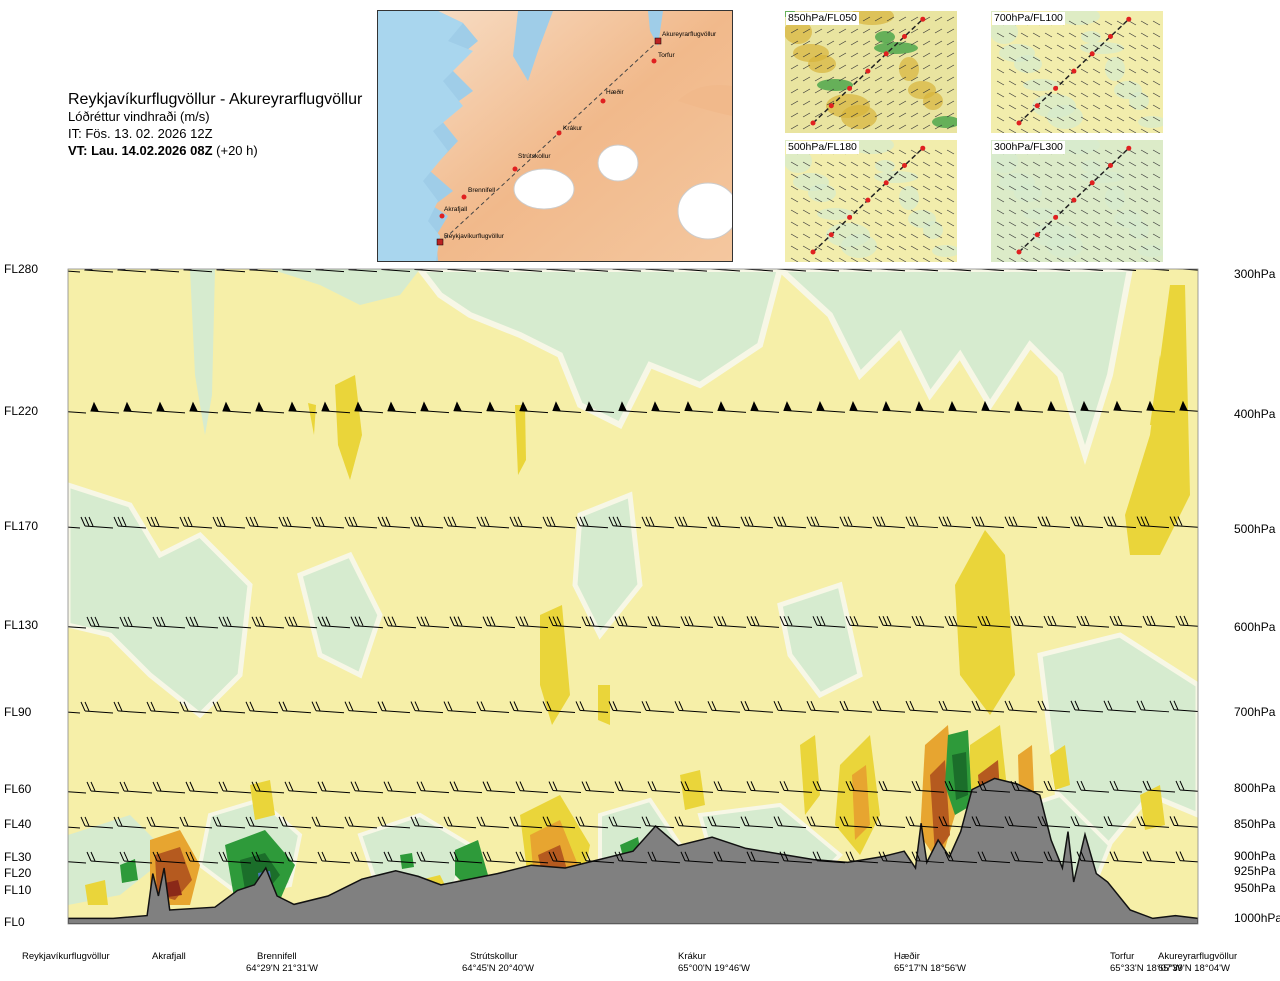  What do you see at coordinates (1197, 963) in the screenshot?
I see `station-akureyri: Akureyrarflugvöllur 65°39'N 18°04'W` at bounding box center [1197, 963].